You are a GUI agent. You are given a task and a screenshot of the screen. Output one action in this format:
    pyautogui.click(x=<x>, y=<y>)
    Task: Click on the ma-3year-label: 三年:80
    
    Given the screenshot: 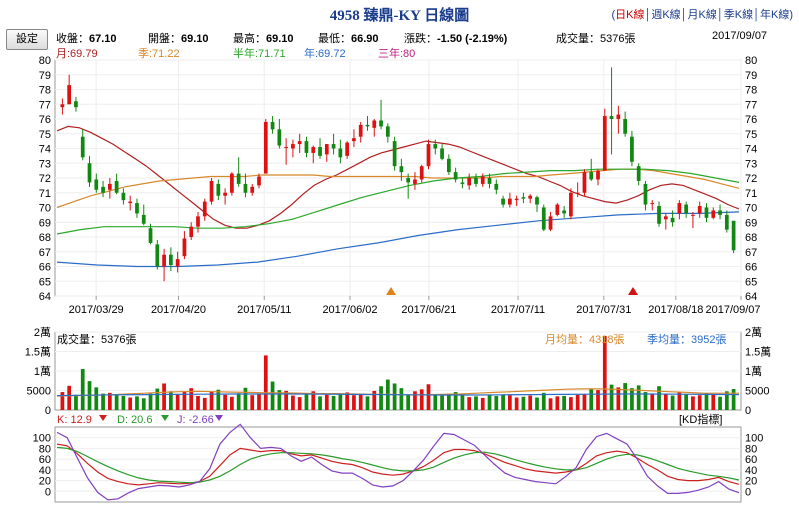 What is the action you would take?
    pyautogui.click(x=397, y=54)
    